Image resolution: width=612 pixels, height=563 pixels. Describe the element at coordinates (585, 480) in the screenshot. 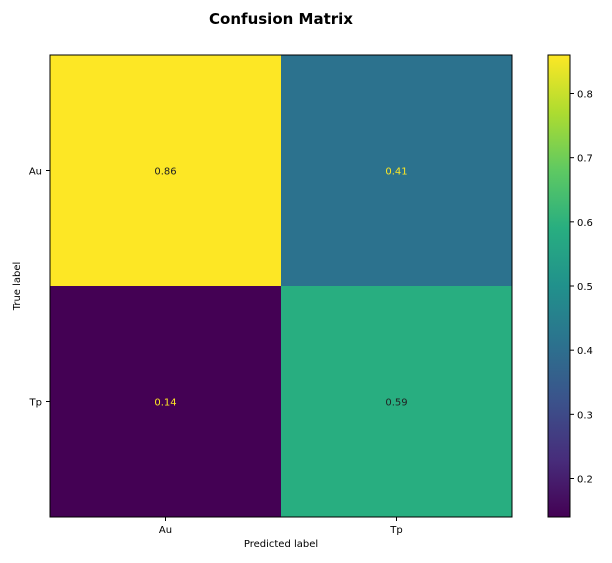

I see `colorbar-tick-label: 0.2` at that location.